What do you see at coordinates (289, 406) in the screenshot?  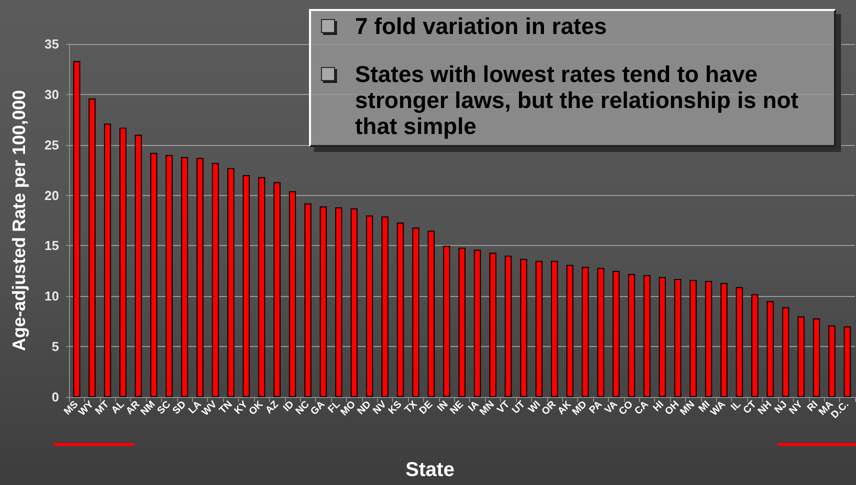 I see `x-tick-label: ID` at bounding box center [289, 406].